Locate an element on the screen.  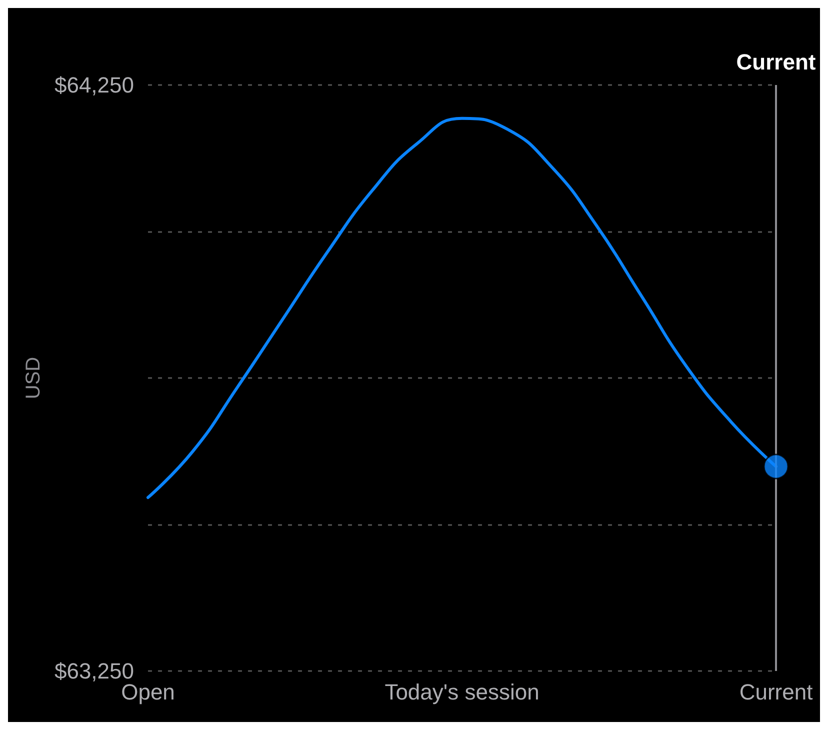
y-axis-title: USD is located at coordinates (33, 378).